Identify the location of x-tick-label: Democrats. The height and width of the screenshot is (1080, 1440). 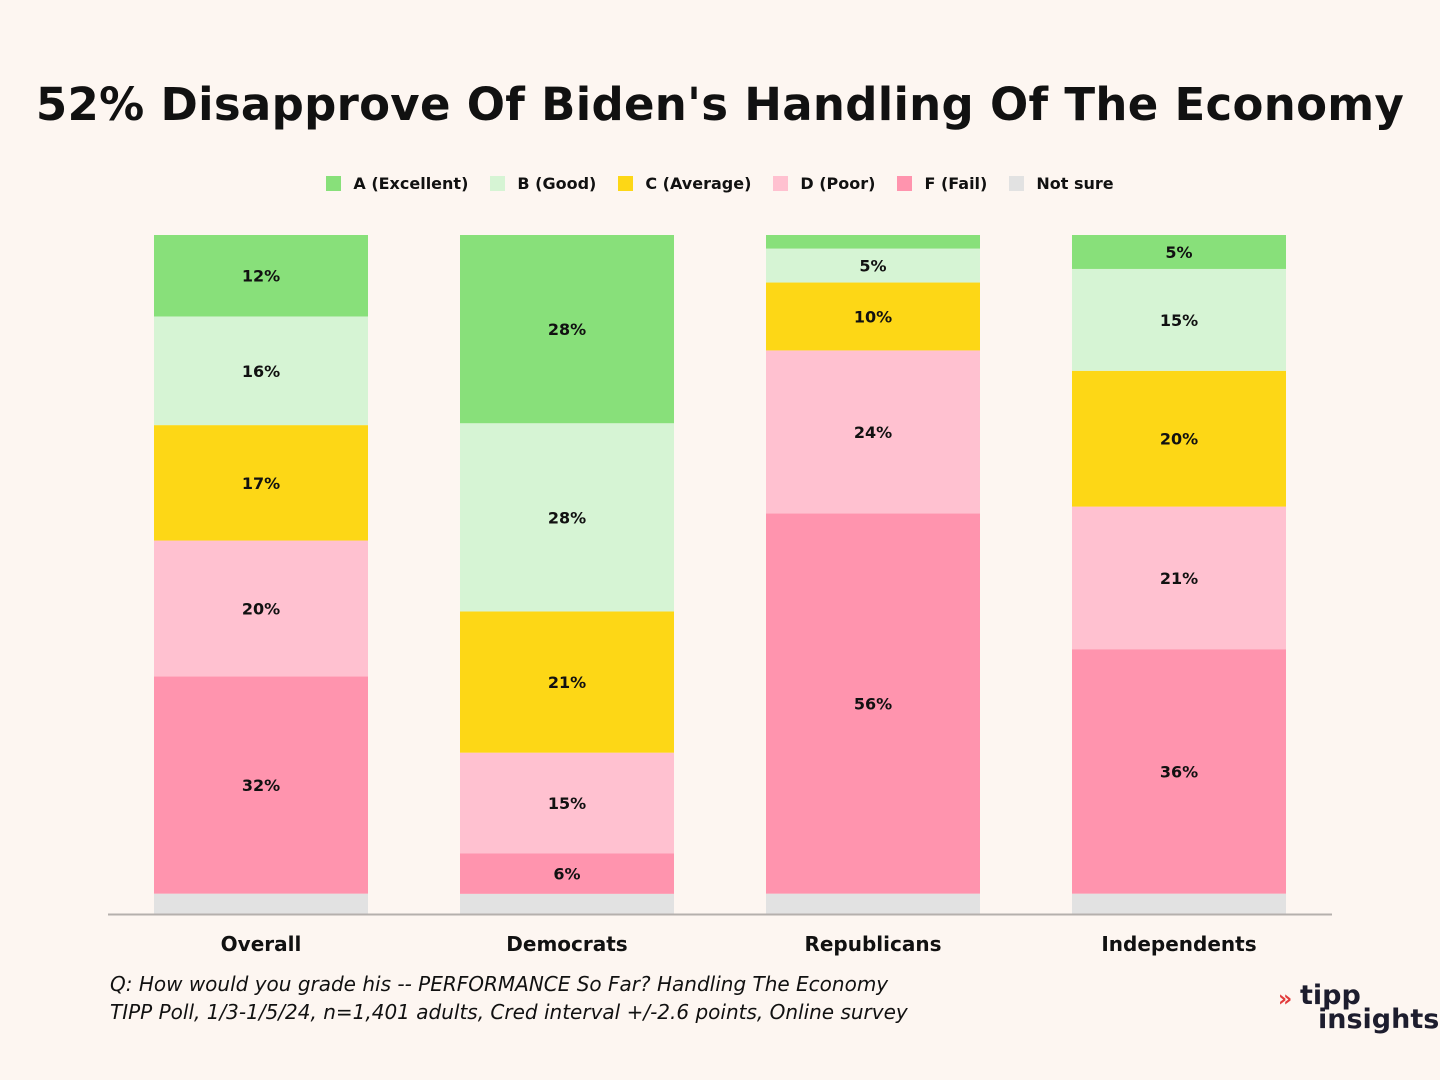
(566, 944).